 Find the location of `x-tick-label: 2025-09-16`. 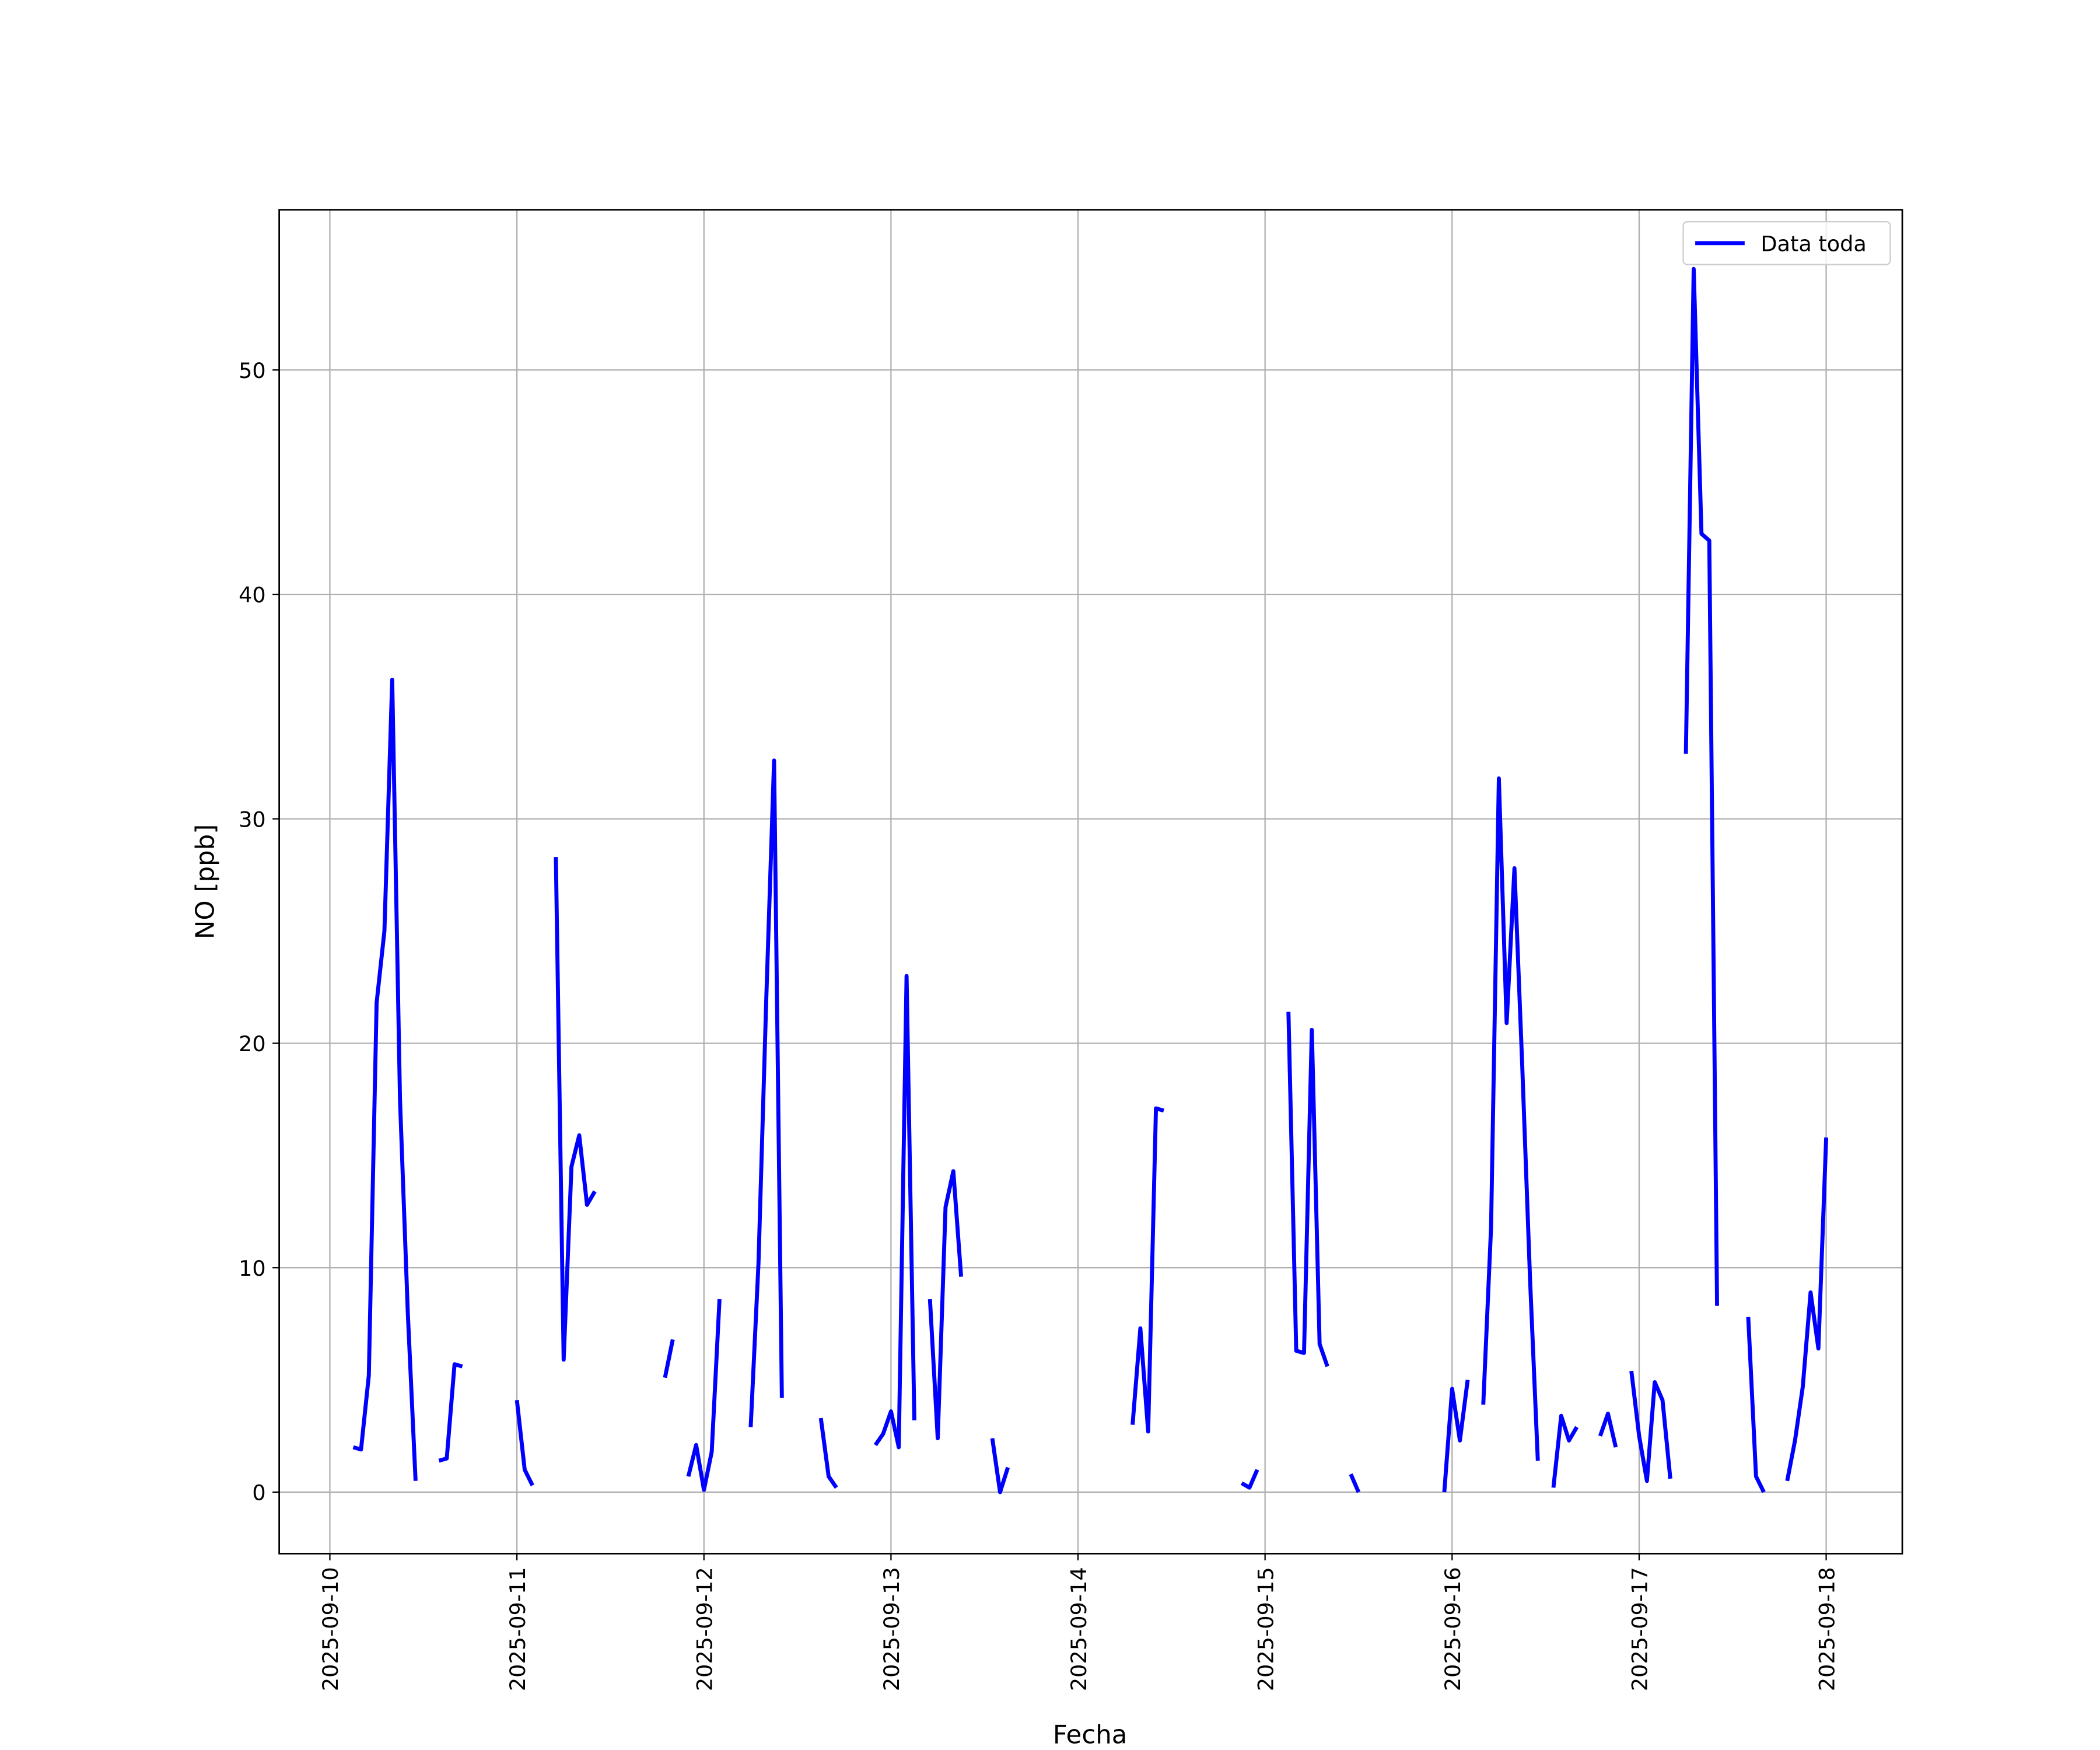

x-tick-label: 2025-09-16 is located at coordinates (1452, 1629).